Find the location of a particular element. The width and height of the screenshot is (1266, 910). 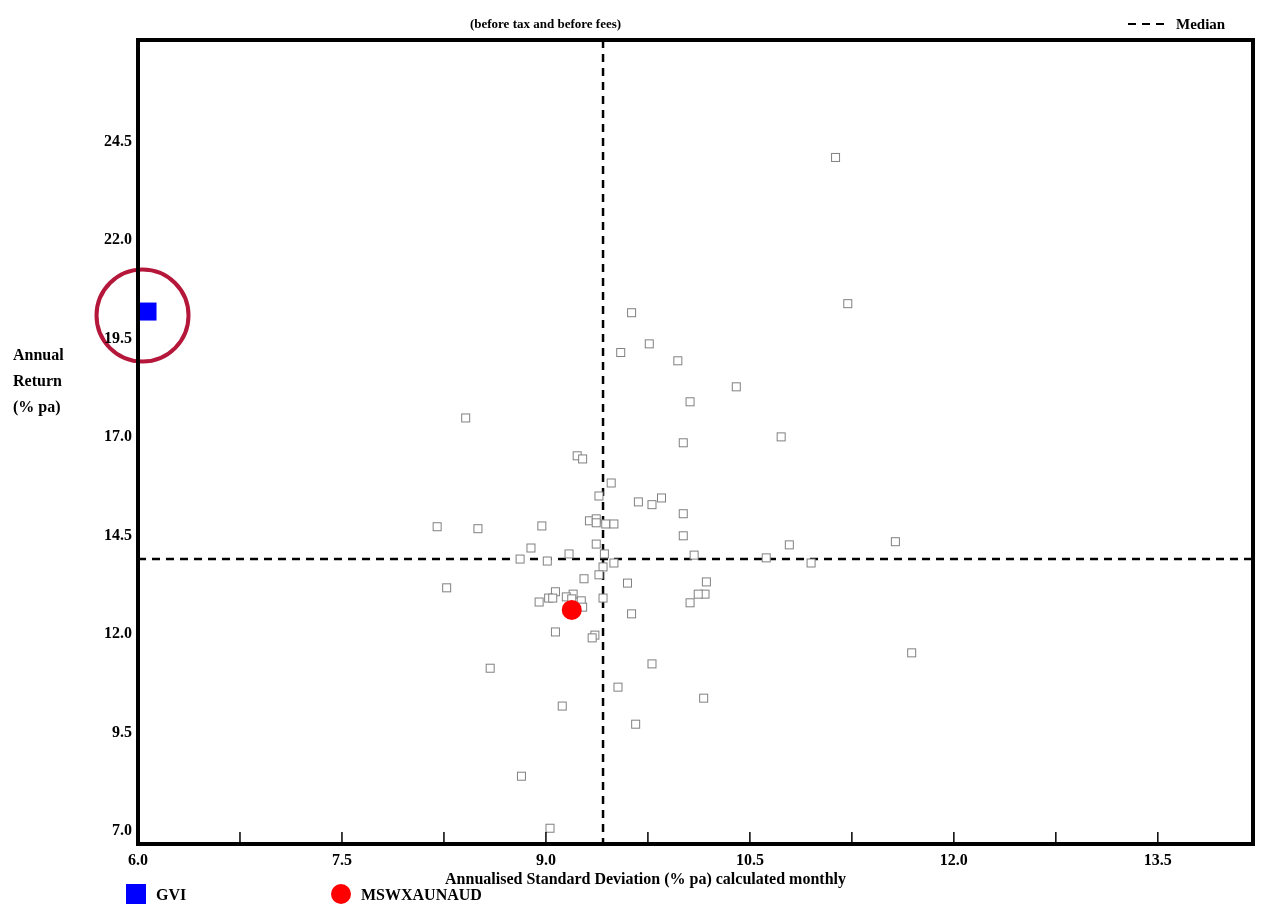

legend-label: Median is located at coordinates (1201, 24).